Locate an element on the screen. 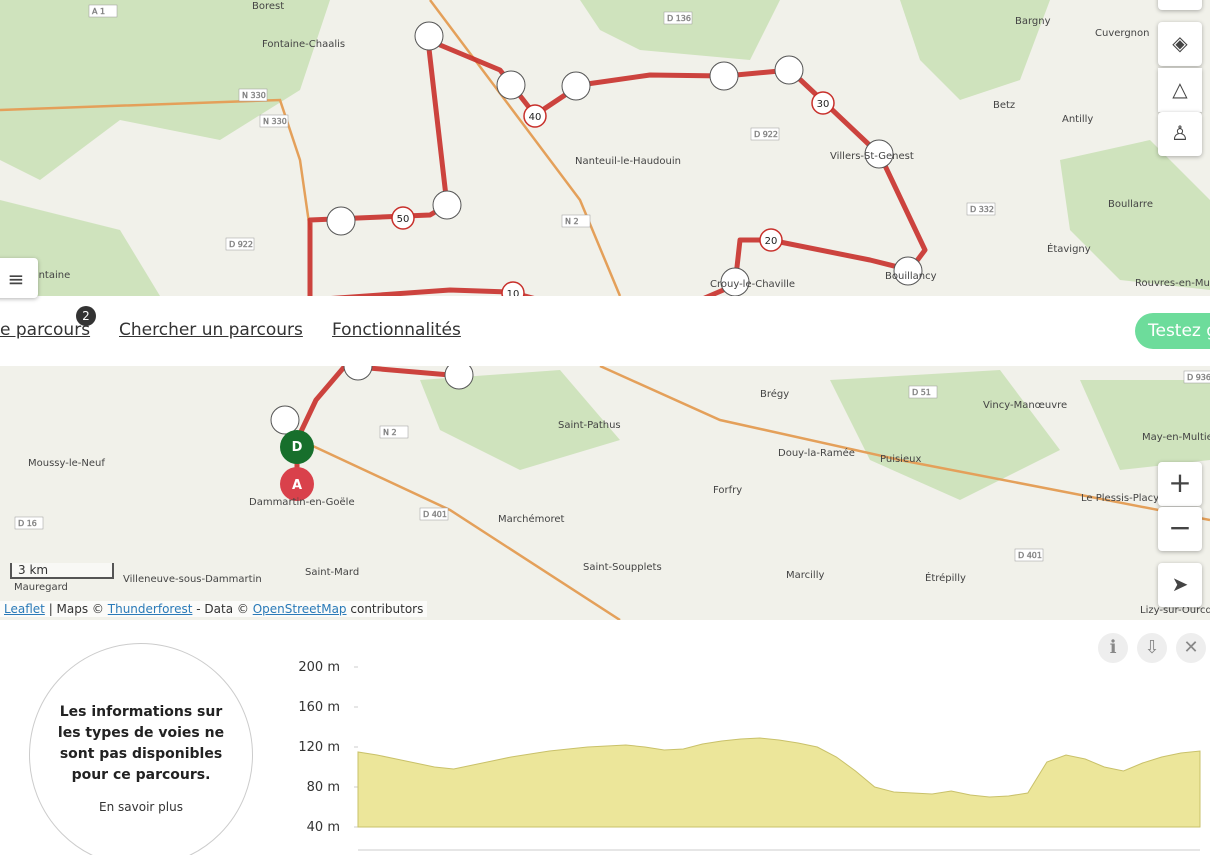 This screenshot has width=1210, height=855. download-icon: ⇩ is located at coordinates (1152, 648).